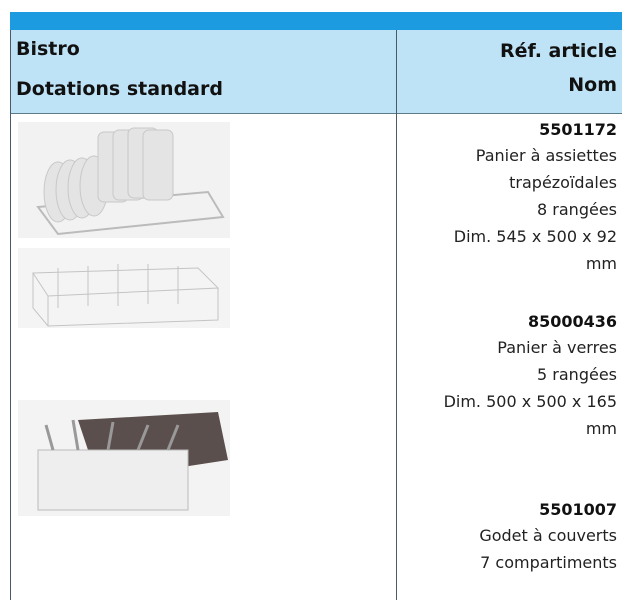 The width and height of the screenshot is (625, 600). What do you see at coordinates (316, 21) in the screenshot?
I see `top-bar` at bounding box center [316, 21].